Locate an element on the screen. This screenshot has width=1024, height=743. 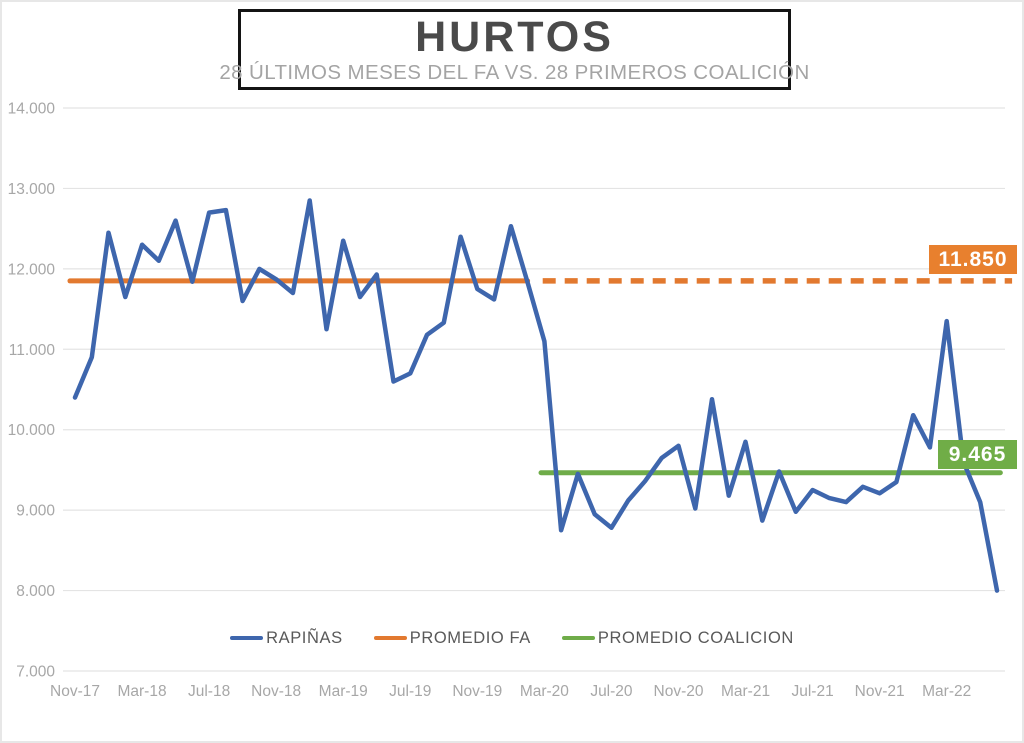
chart-legend: RAPIÑAS PROMEDIO FA PROMEDIO COALICION is located at coordinates (512, 638).